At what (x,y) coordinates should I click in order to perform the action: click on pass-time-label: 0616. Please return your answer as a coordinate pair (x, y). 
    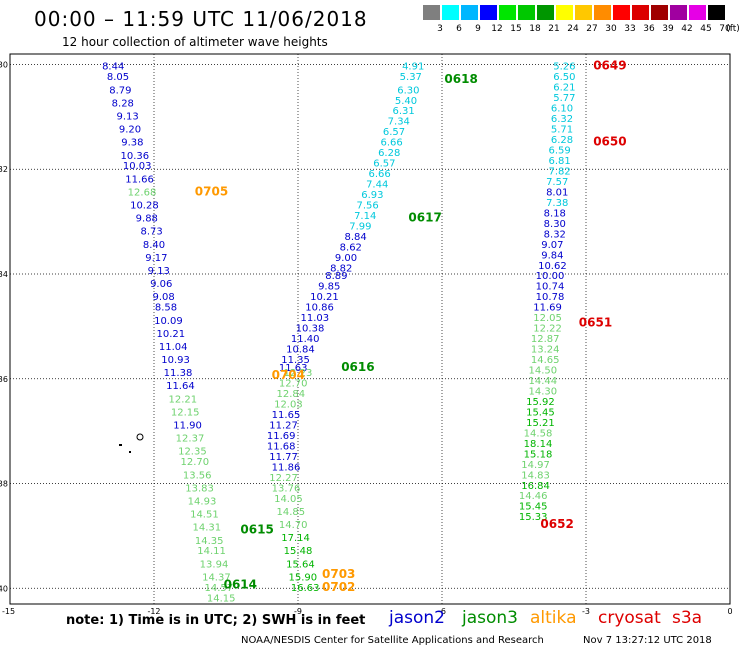
    Looking at the image, I should click on (357, 367).